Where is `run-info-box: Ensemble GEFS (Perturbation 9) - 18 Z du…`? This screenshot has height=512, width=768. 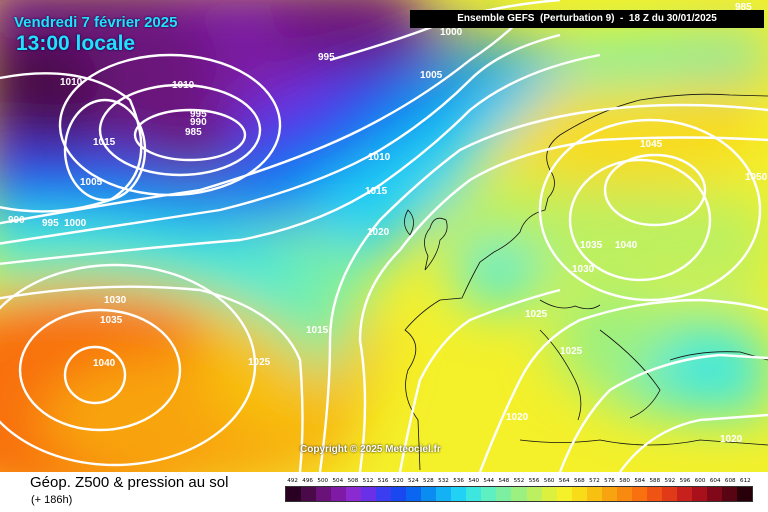 run-info-box: Ensemble GEFS (Perturbation 9) - 18 Z du… is located at coordinates (587, 19).